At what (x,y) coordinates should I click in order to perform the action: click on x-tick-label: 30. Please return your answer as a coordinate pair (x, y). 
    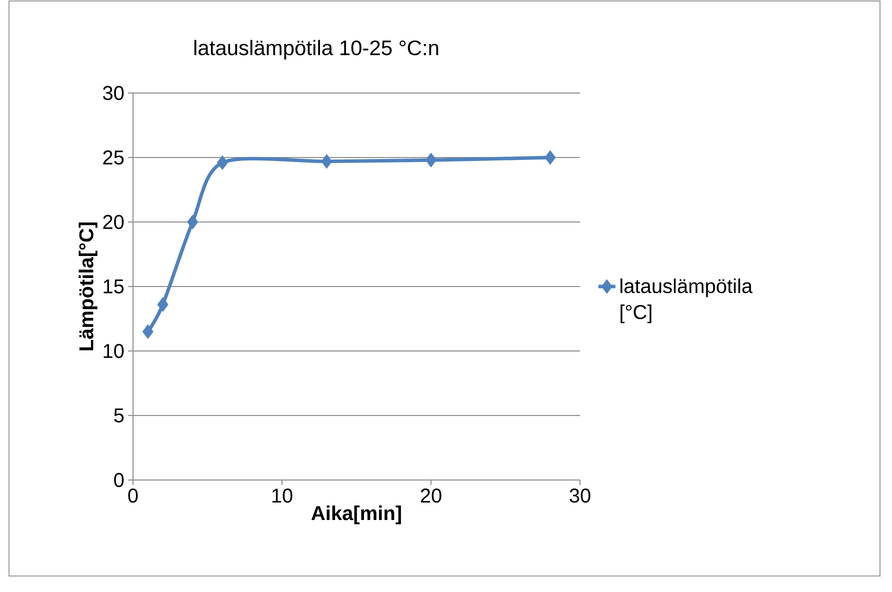
    Looking at the image, I should click on (580, 495).